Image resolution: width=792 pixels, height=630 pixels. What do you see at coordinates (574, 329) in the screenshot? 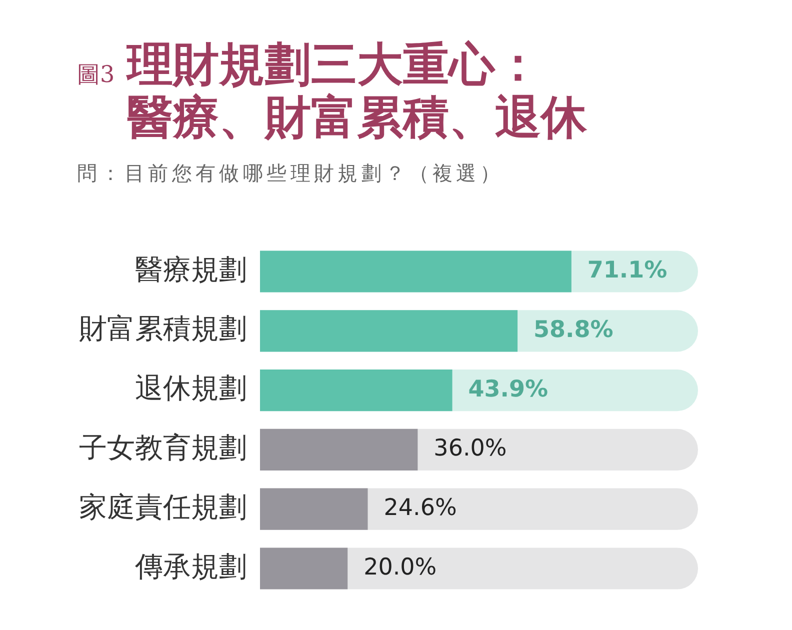
I see `data-label: 58.8%` at bounding box center [574, 329].